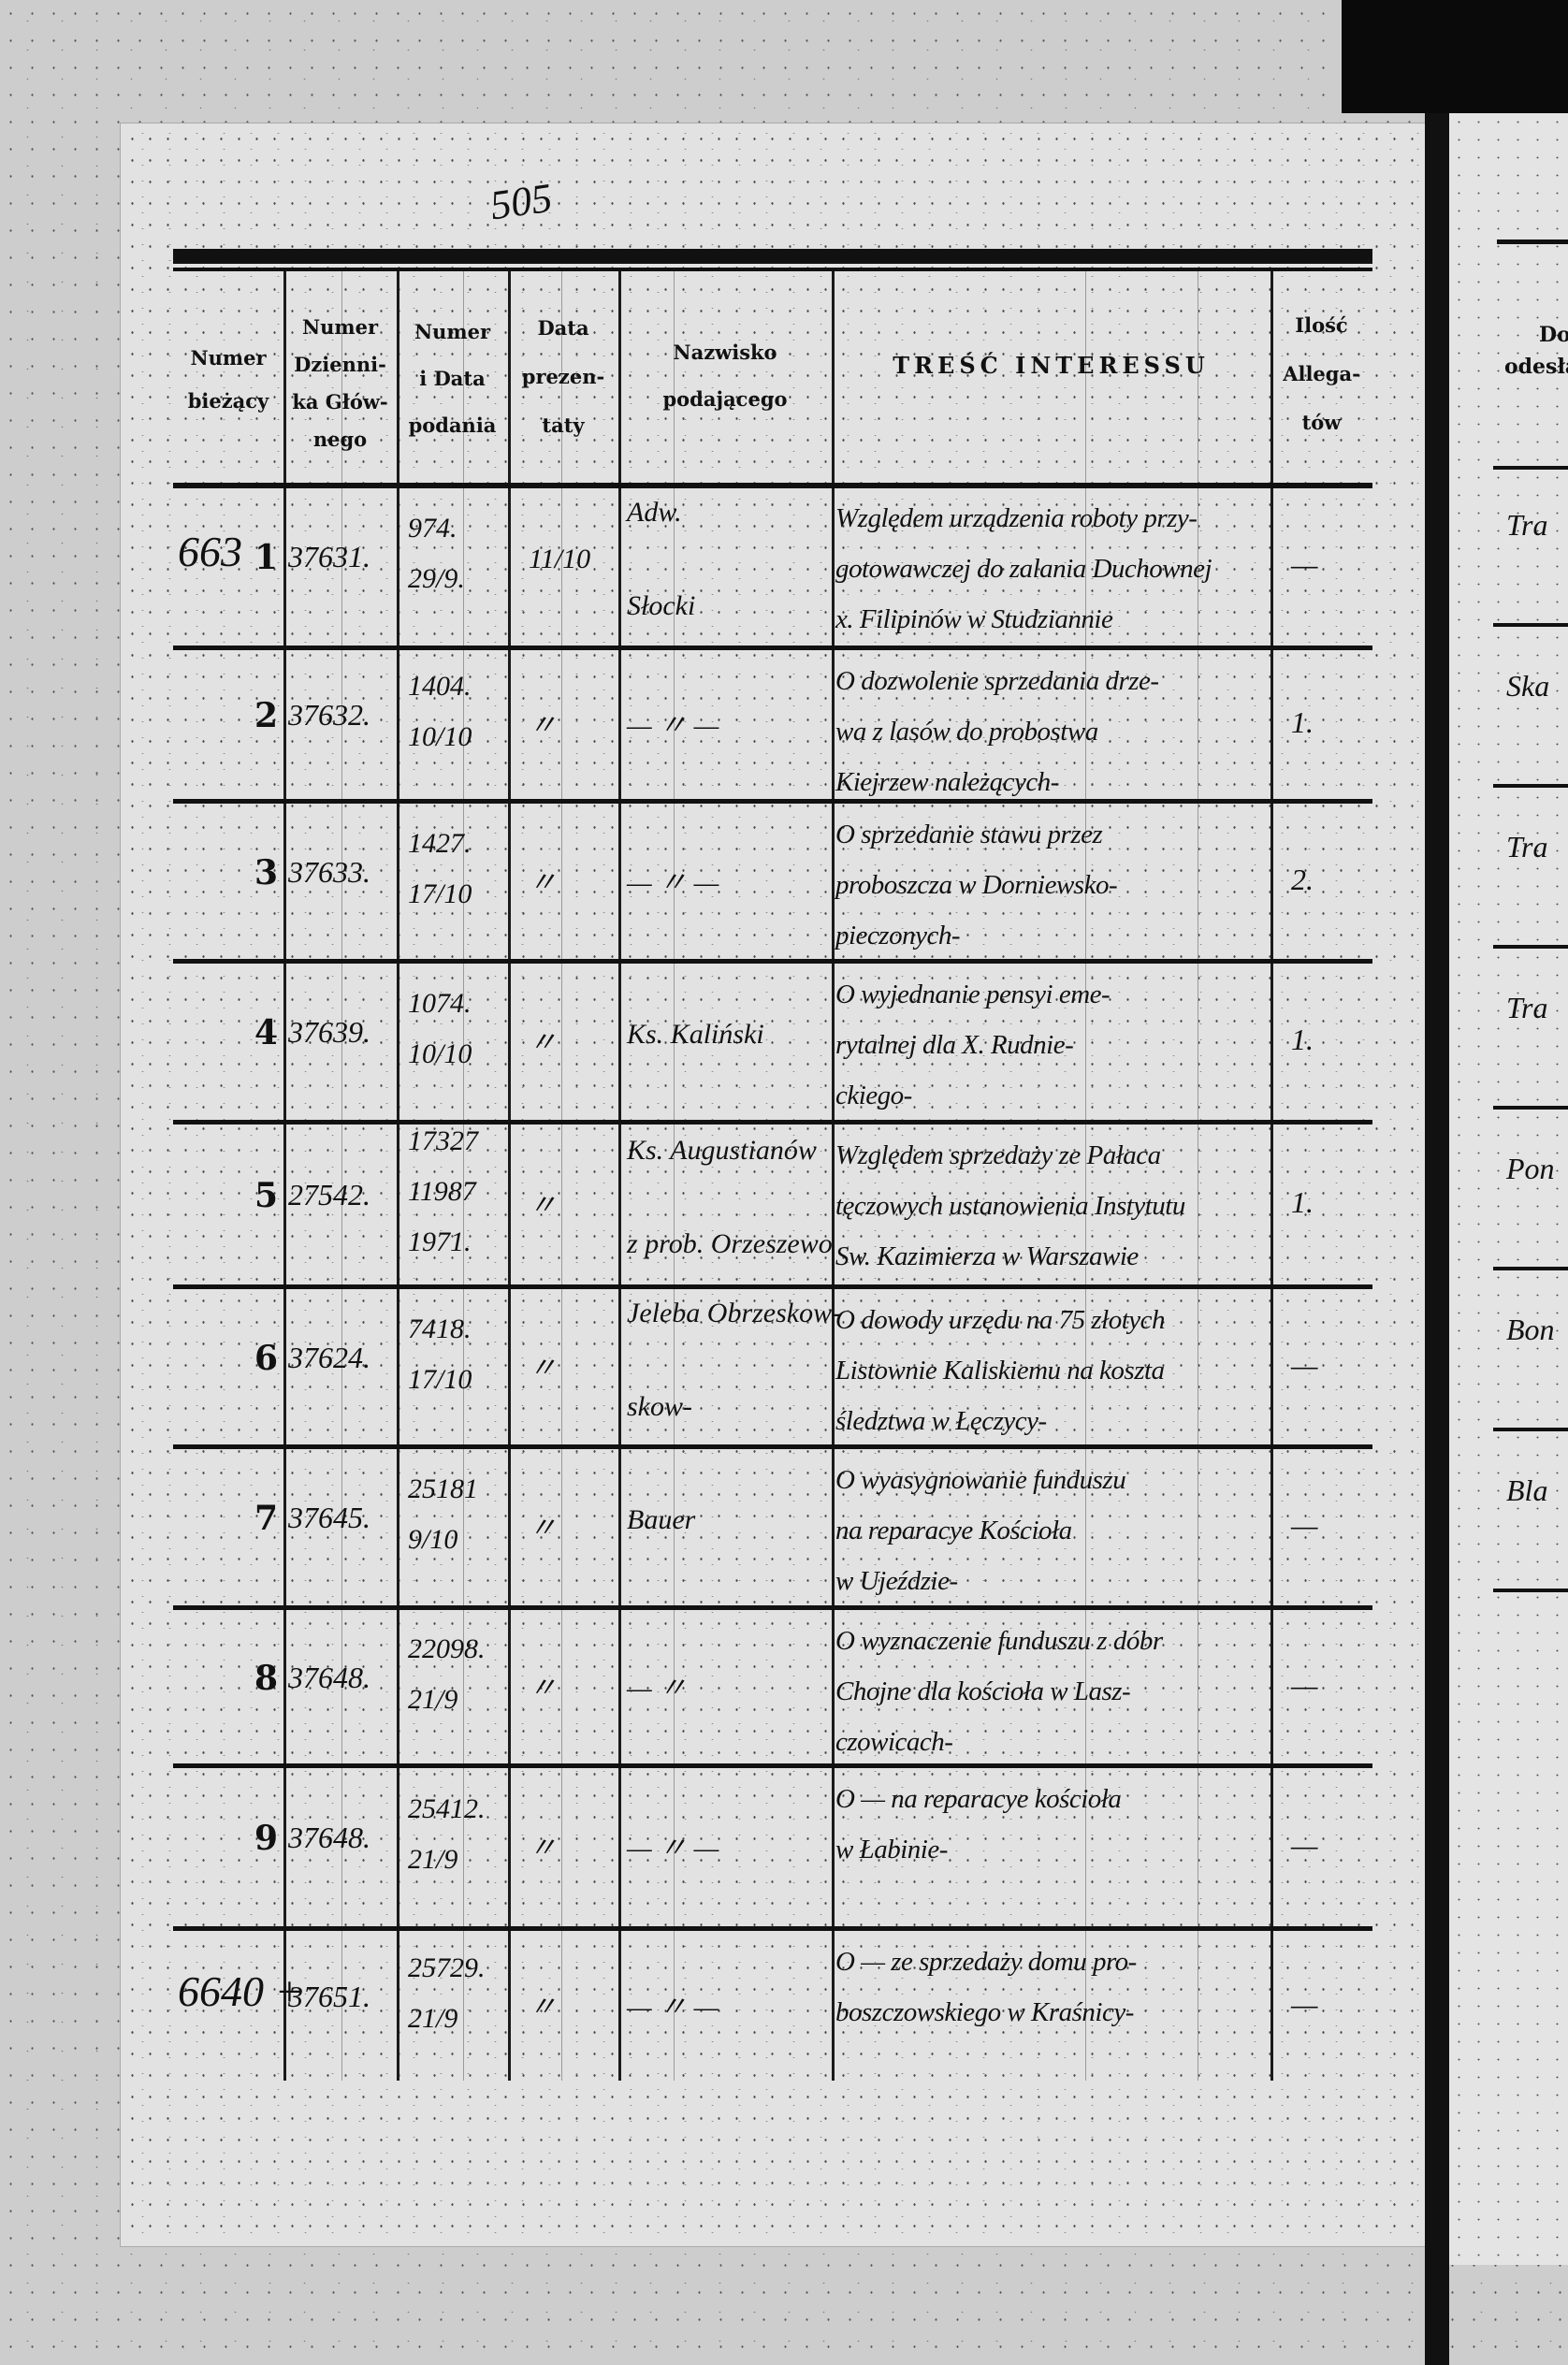 The height and width of the screenshot is (2365, 1568). I want to click on matter-content-line: O dowody urzędu na 75 złotych, so click(1001, 1320).